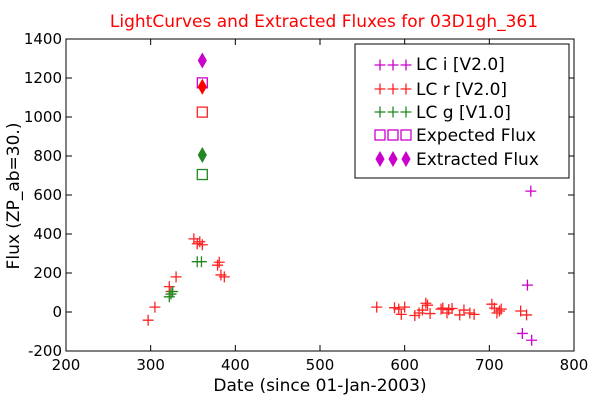 The image size is (600, 400). Describe the element at coordinates (43, 78) in the screenshot. I see `y-tick-label: 1200` at that location.